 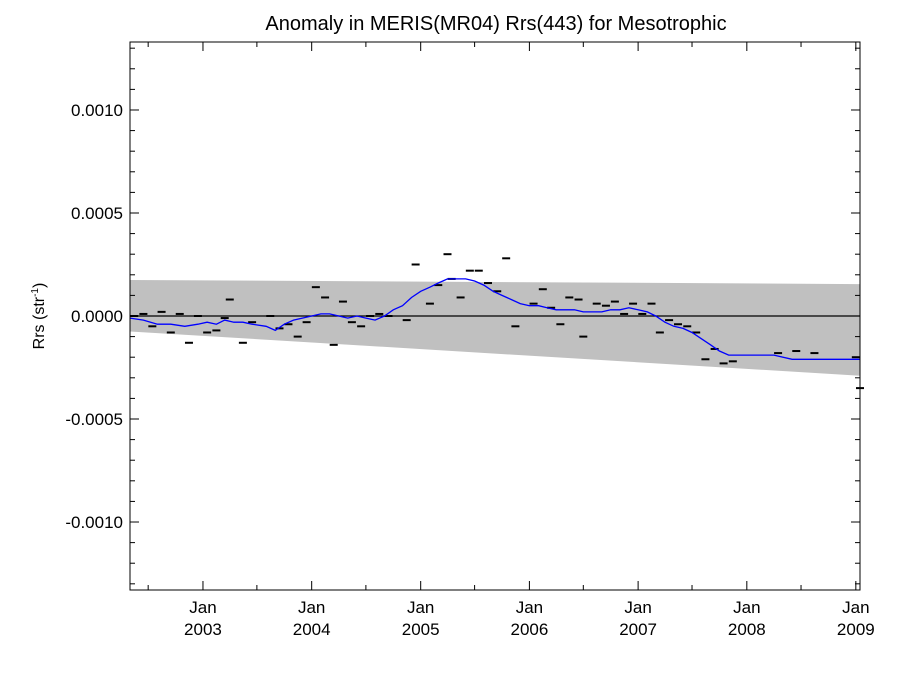 I want to click on smoothed-anomaly-line, so click(x=494, y=319).